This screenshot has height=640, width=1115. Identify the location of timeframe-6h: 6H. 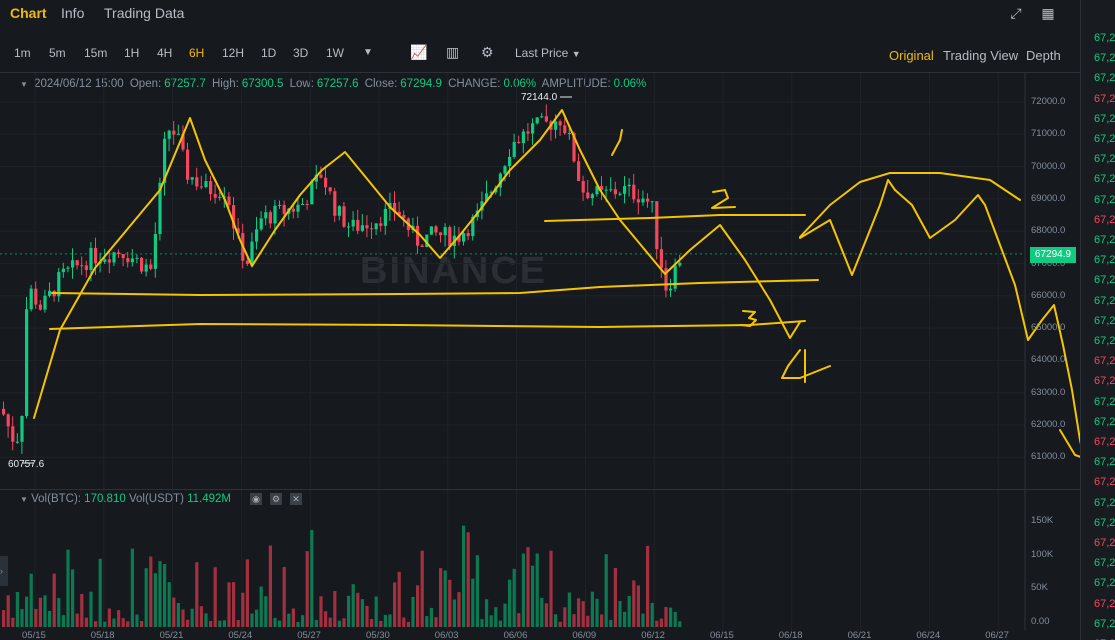
(197, 53).